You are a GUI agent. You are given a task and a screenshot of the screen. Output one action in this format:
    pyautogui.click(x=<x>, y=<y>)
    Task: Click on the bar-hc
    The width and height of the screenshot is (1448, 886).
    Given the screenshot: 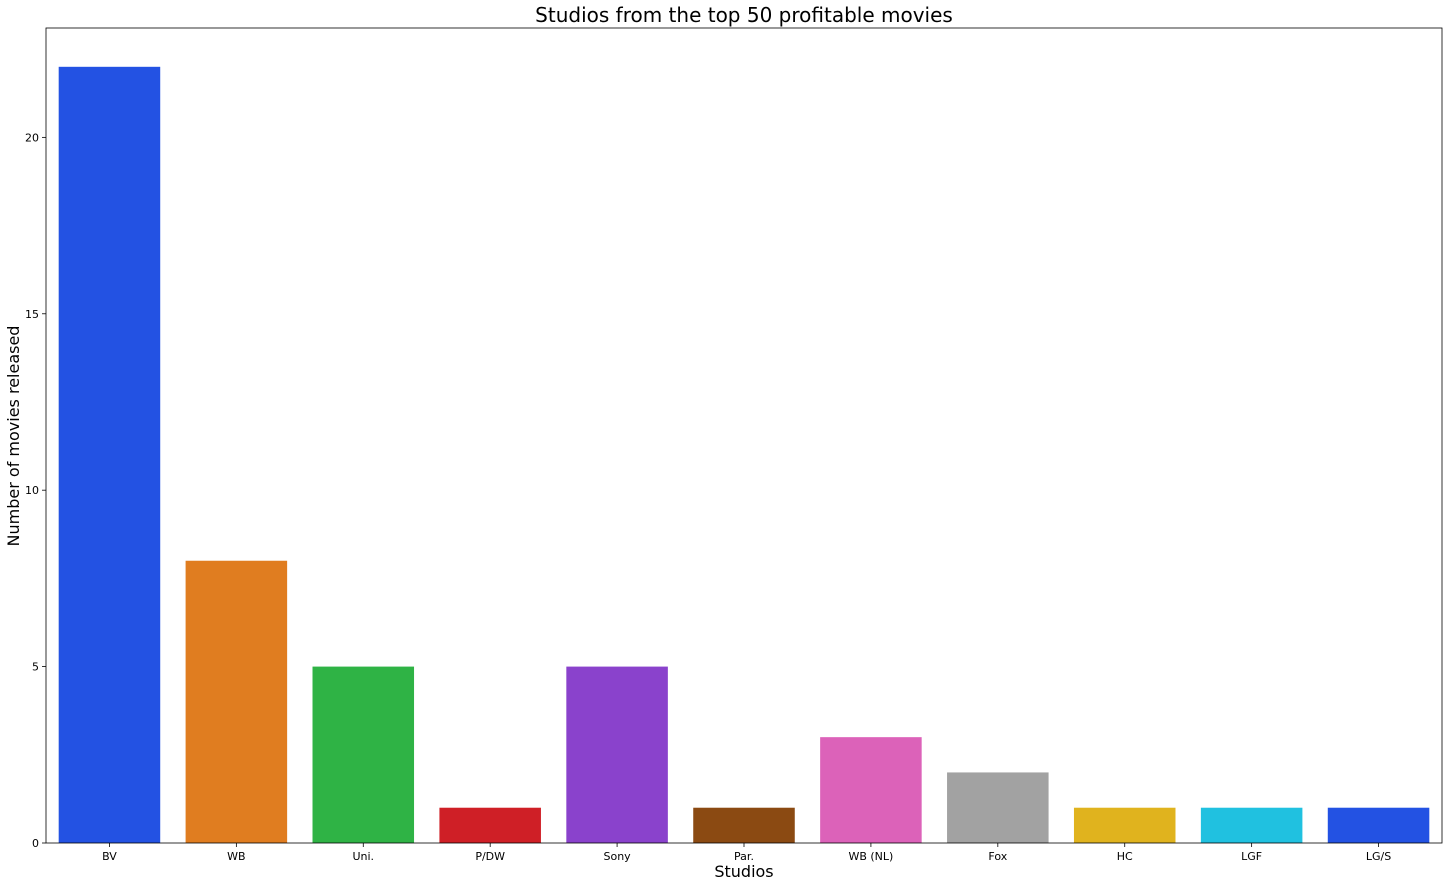 What is the action you would take?
    pyautogui.click(x=1124, y=825)
    